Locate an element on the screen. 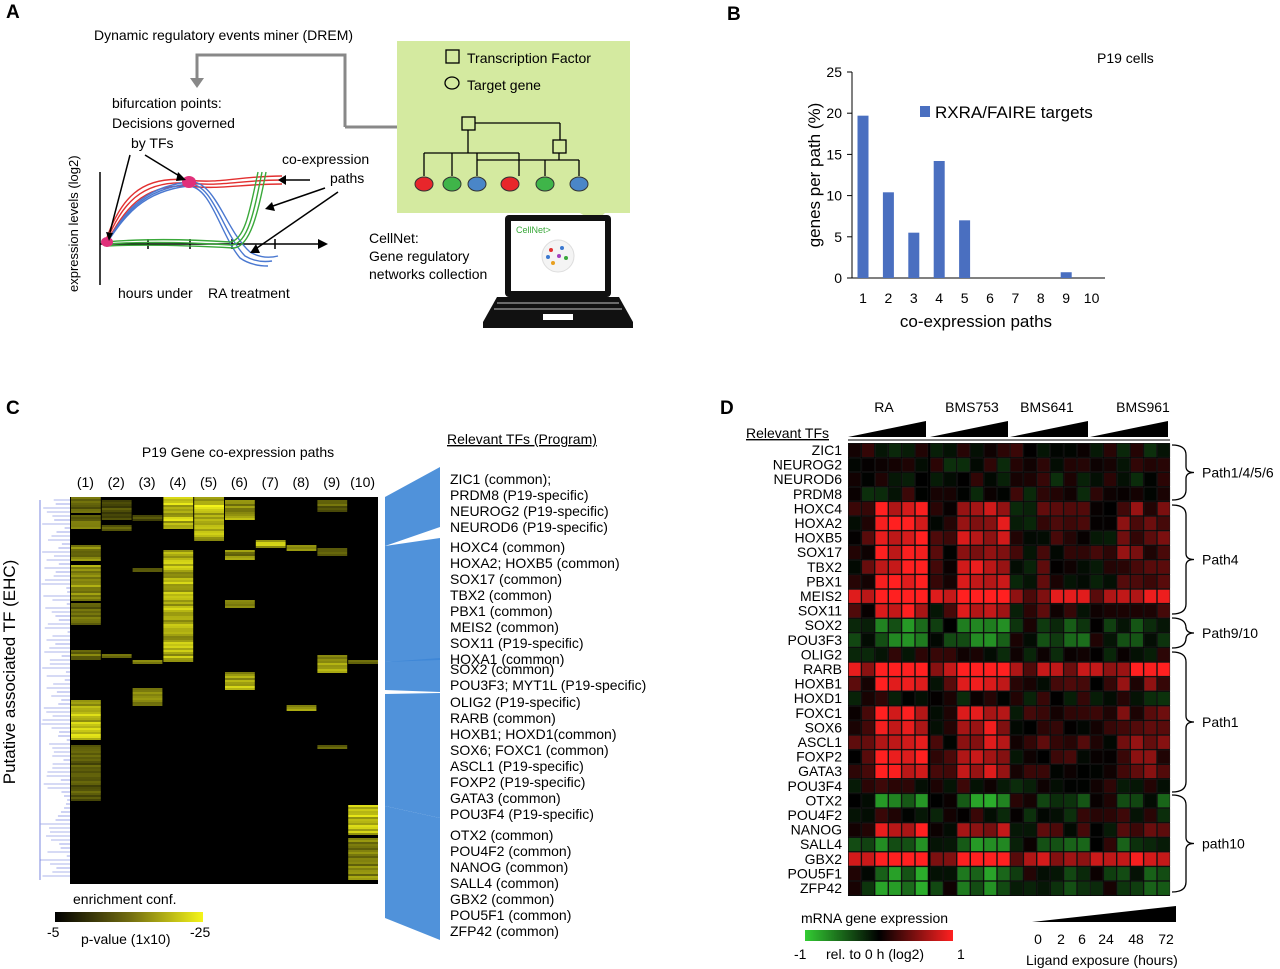 Image resolution: width=1280 pixels, height=969 pixels. time-tick-label: 6 is located at coordinates (1082, 939).